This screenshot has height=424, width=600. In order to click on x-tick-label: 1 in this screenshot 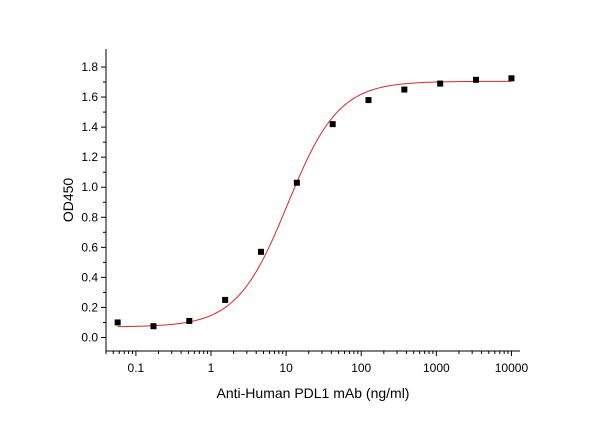, I will do `click(211, 368)`.